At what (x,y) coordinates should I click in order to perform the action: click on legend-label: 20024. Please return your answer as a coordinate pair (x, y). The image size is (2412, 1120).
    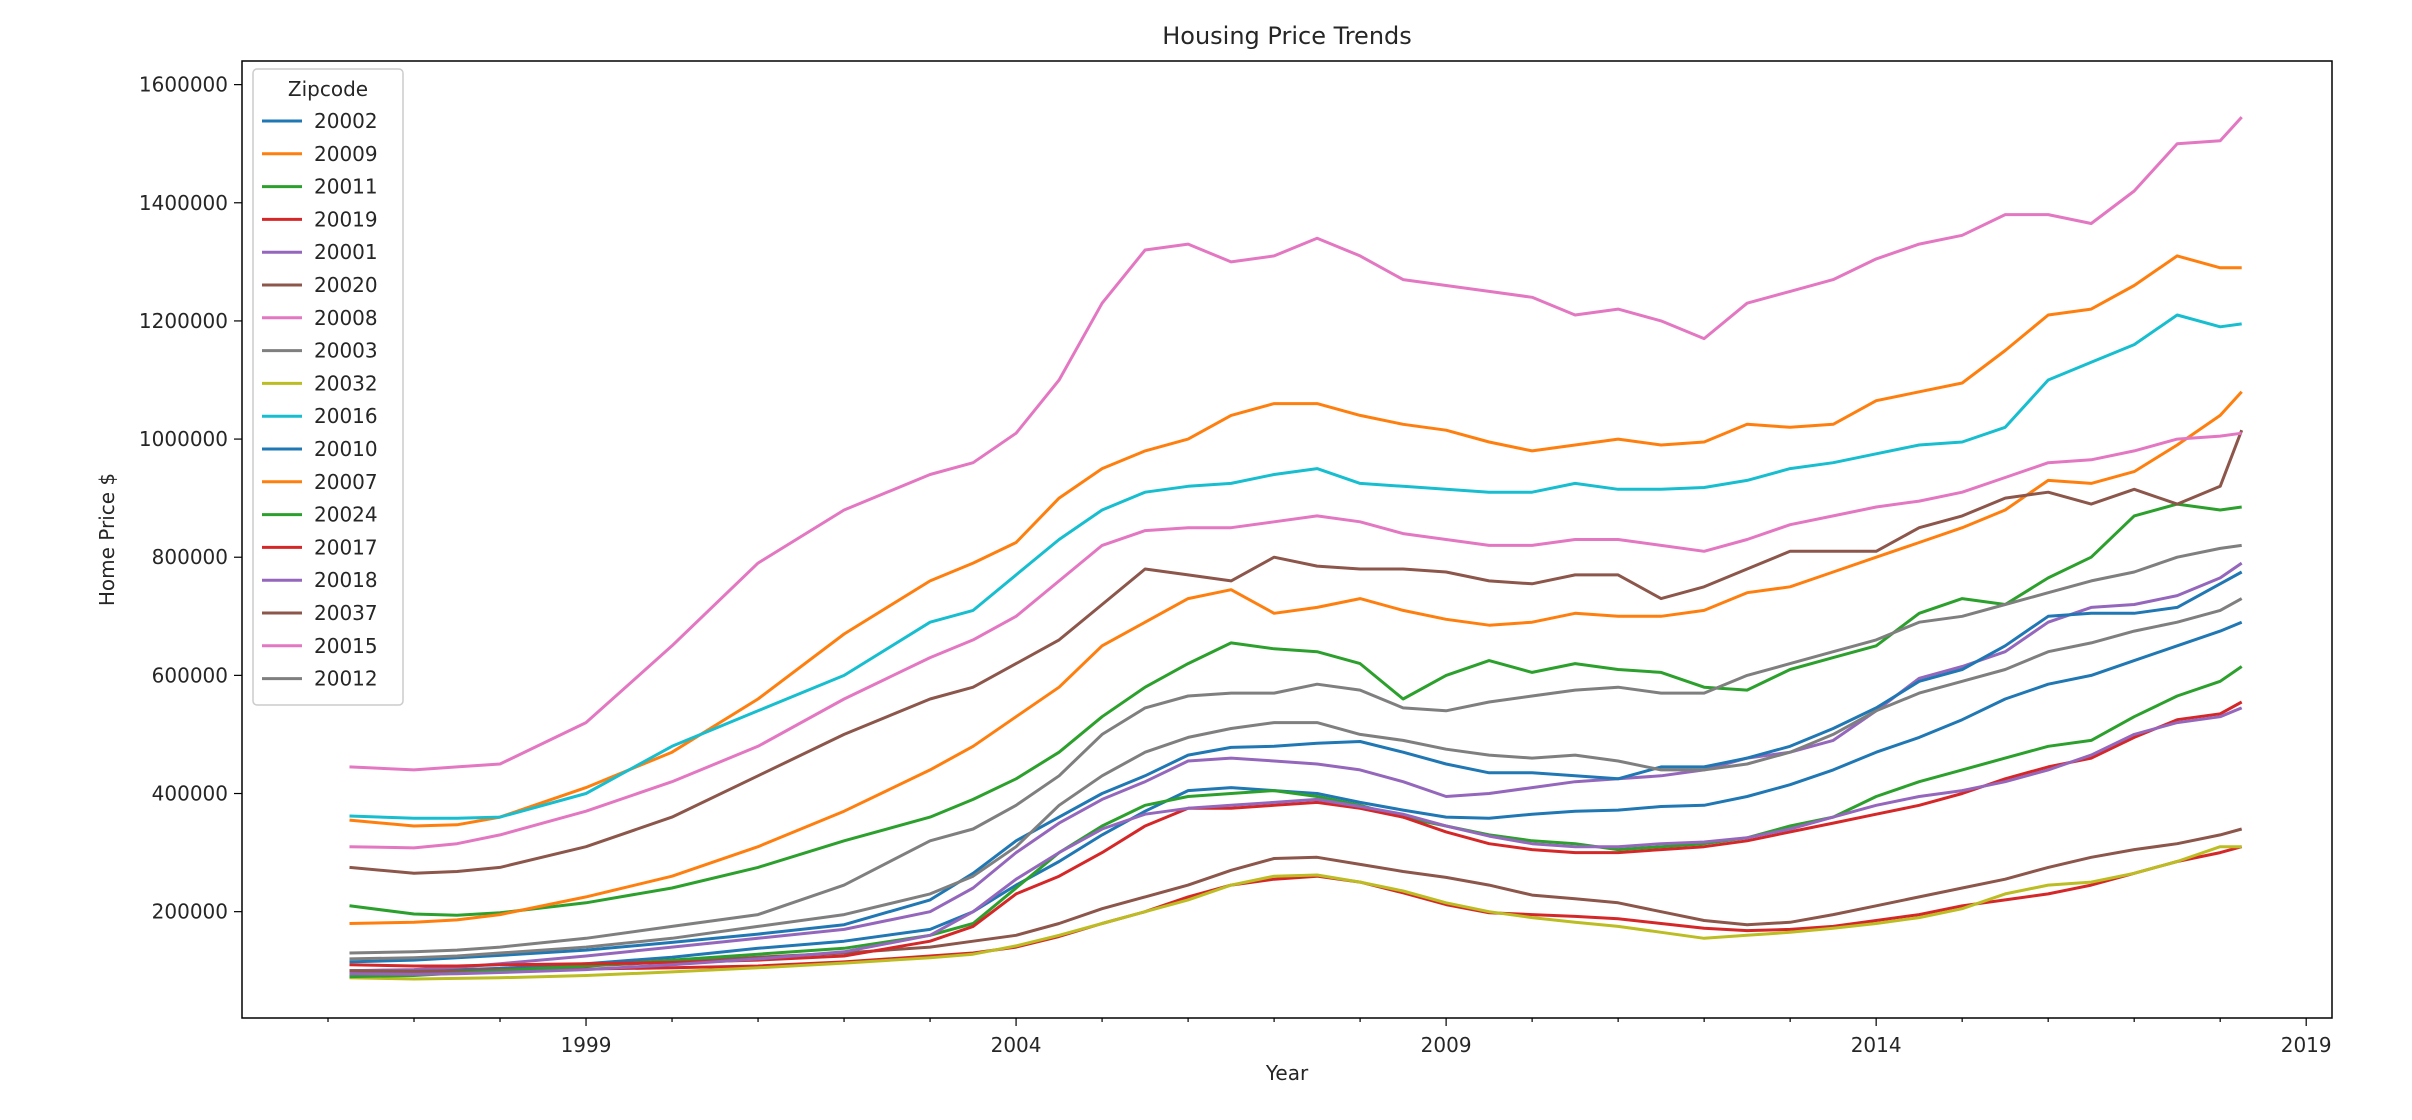
    Looking at the image, I should click on (346, 515).